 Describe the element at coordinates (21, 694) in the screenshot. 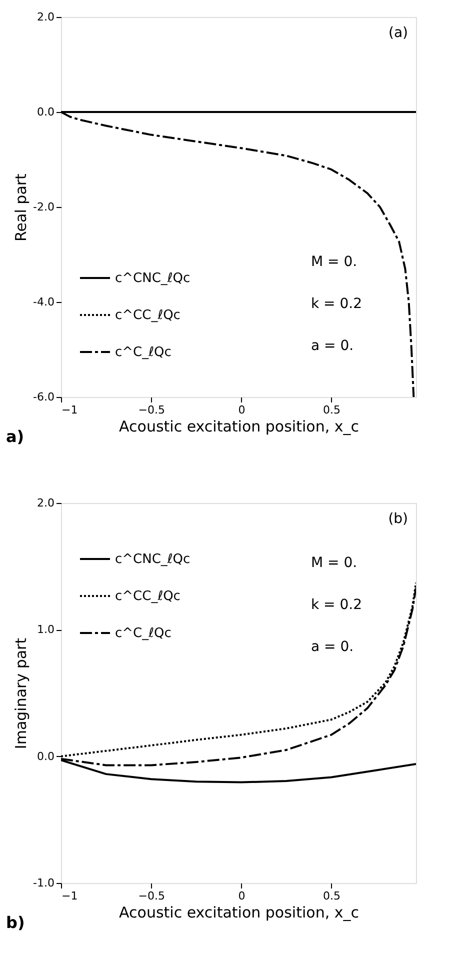

I see `y-axis-title: Imaginary part` at that location.